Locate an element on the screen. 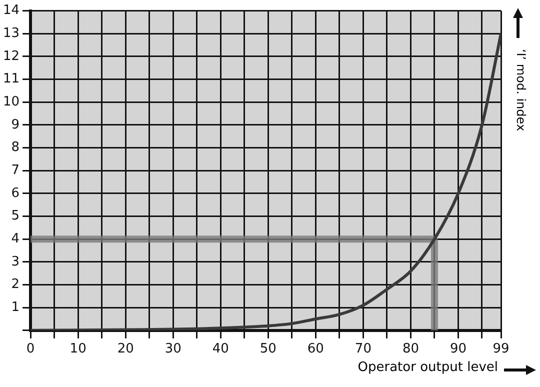  y-tick-label: 11 is located at coordinates (11, 79).